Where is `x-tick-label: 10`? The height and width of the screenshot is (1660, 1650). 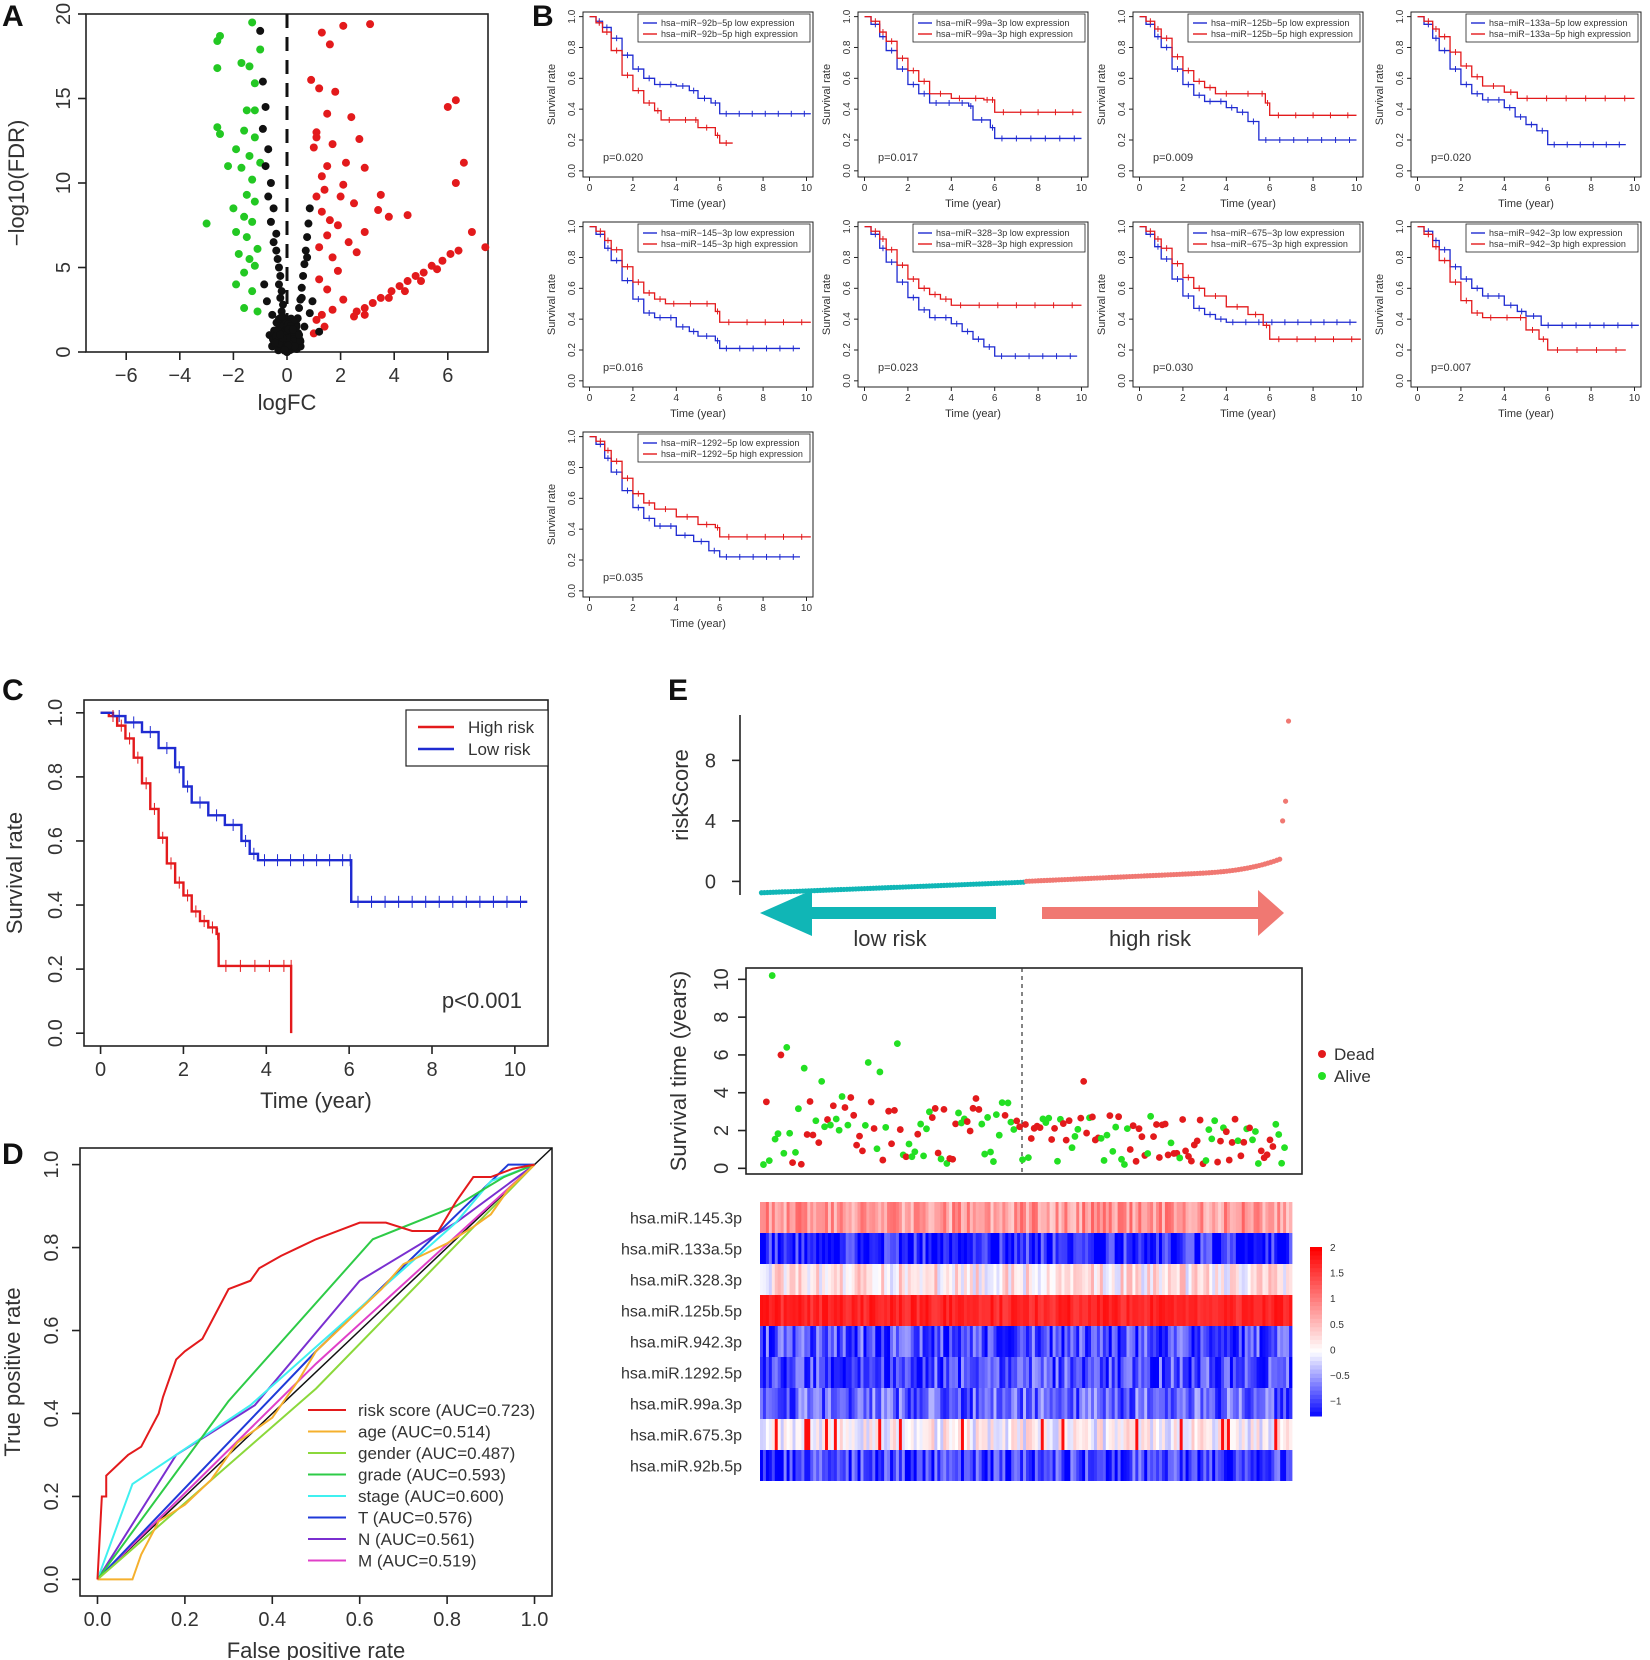 x-tick-label: 10 is located at coordinates (1635, 188).